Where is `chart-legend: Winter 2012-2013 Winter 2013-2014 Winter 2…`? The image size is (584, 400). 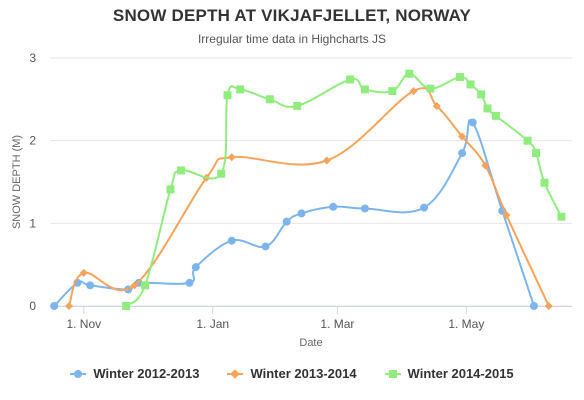
chart-legend: Winter 2012-2013 Winter 2013-2014 Winter 2… is located at coordinates (292, 373).